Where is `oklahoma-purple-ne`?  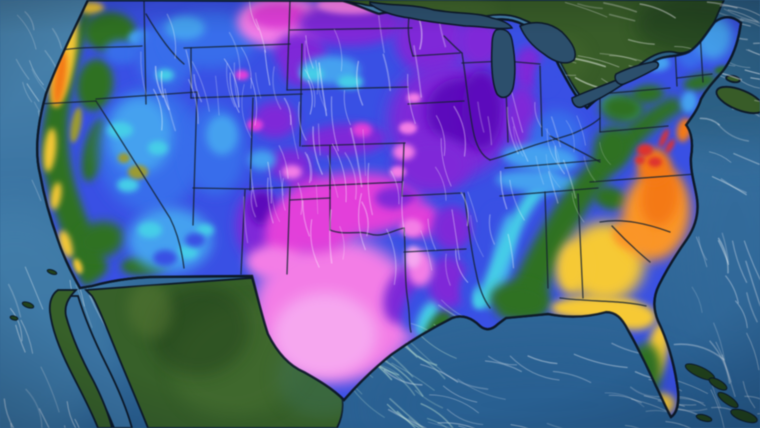 oklahoma-purple-ne is located at coordinates (395, 198).